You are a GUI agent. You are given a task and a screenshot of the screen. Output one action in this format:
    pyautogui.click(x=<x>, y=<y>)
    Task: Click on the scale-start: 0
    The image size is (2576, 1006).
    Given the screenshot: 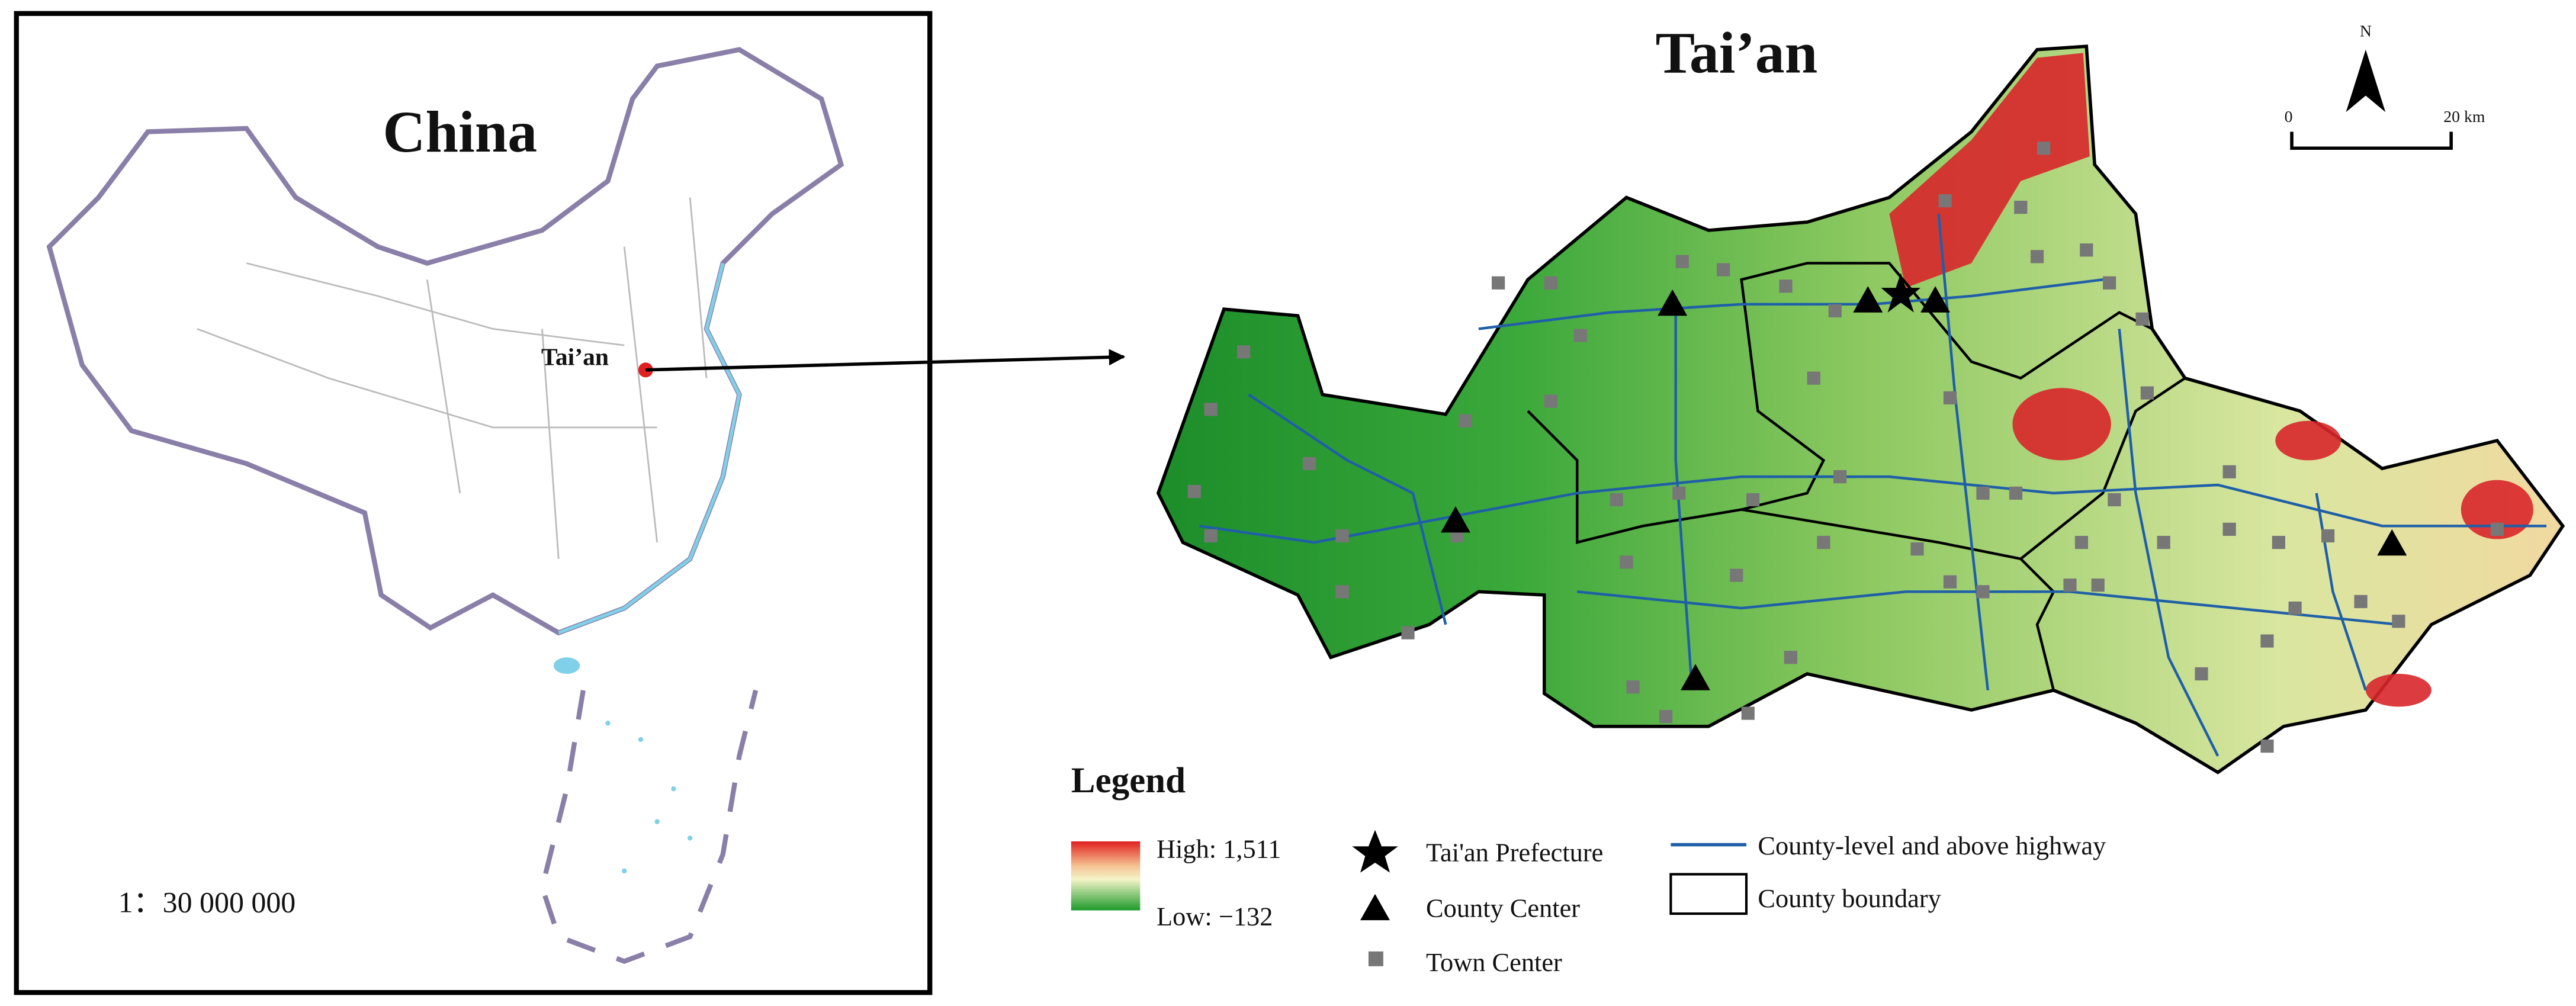 What is the action you would take?
    pyautogui.click(x=2289, y=117)
    